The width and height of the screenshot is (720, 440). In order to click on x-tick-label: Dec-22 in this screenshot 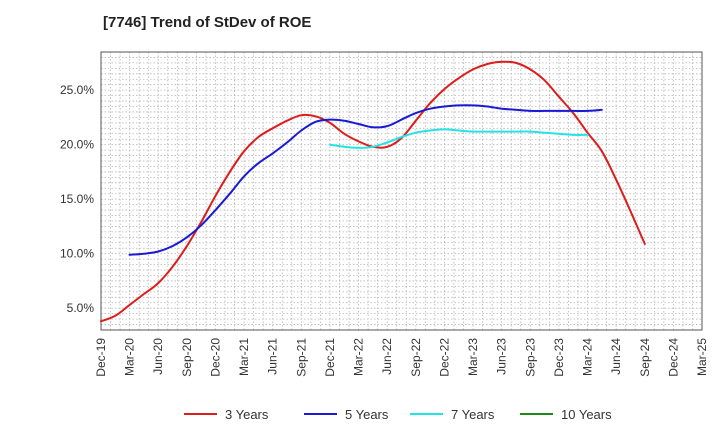, I will do `click(444, 357)`.